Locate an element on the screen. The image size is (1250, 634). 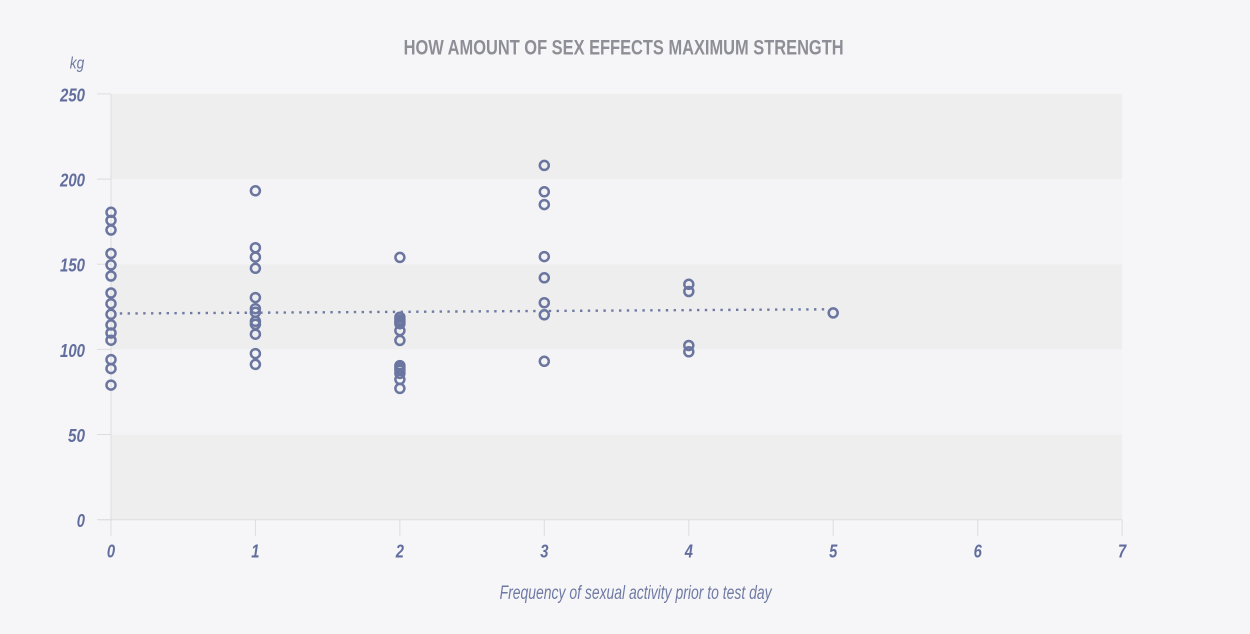
svg-text: kg is located at coordinates (77, 64).